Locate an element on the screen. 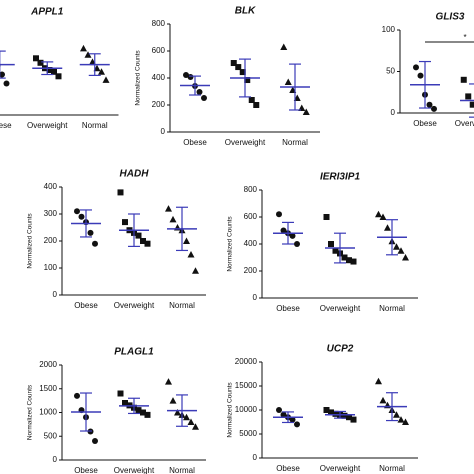  panel-title: IERI3IP1 is located at coordinates (340, 177).